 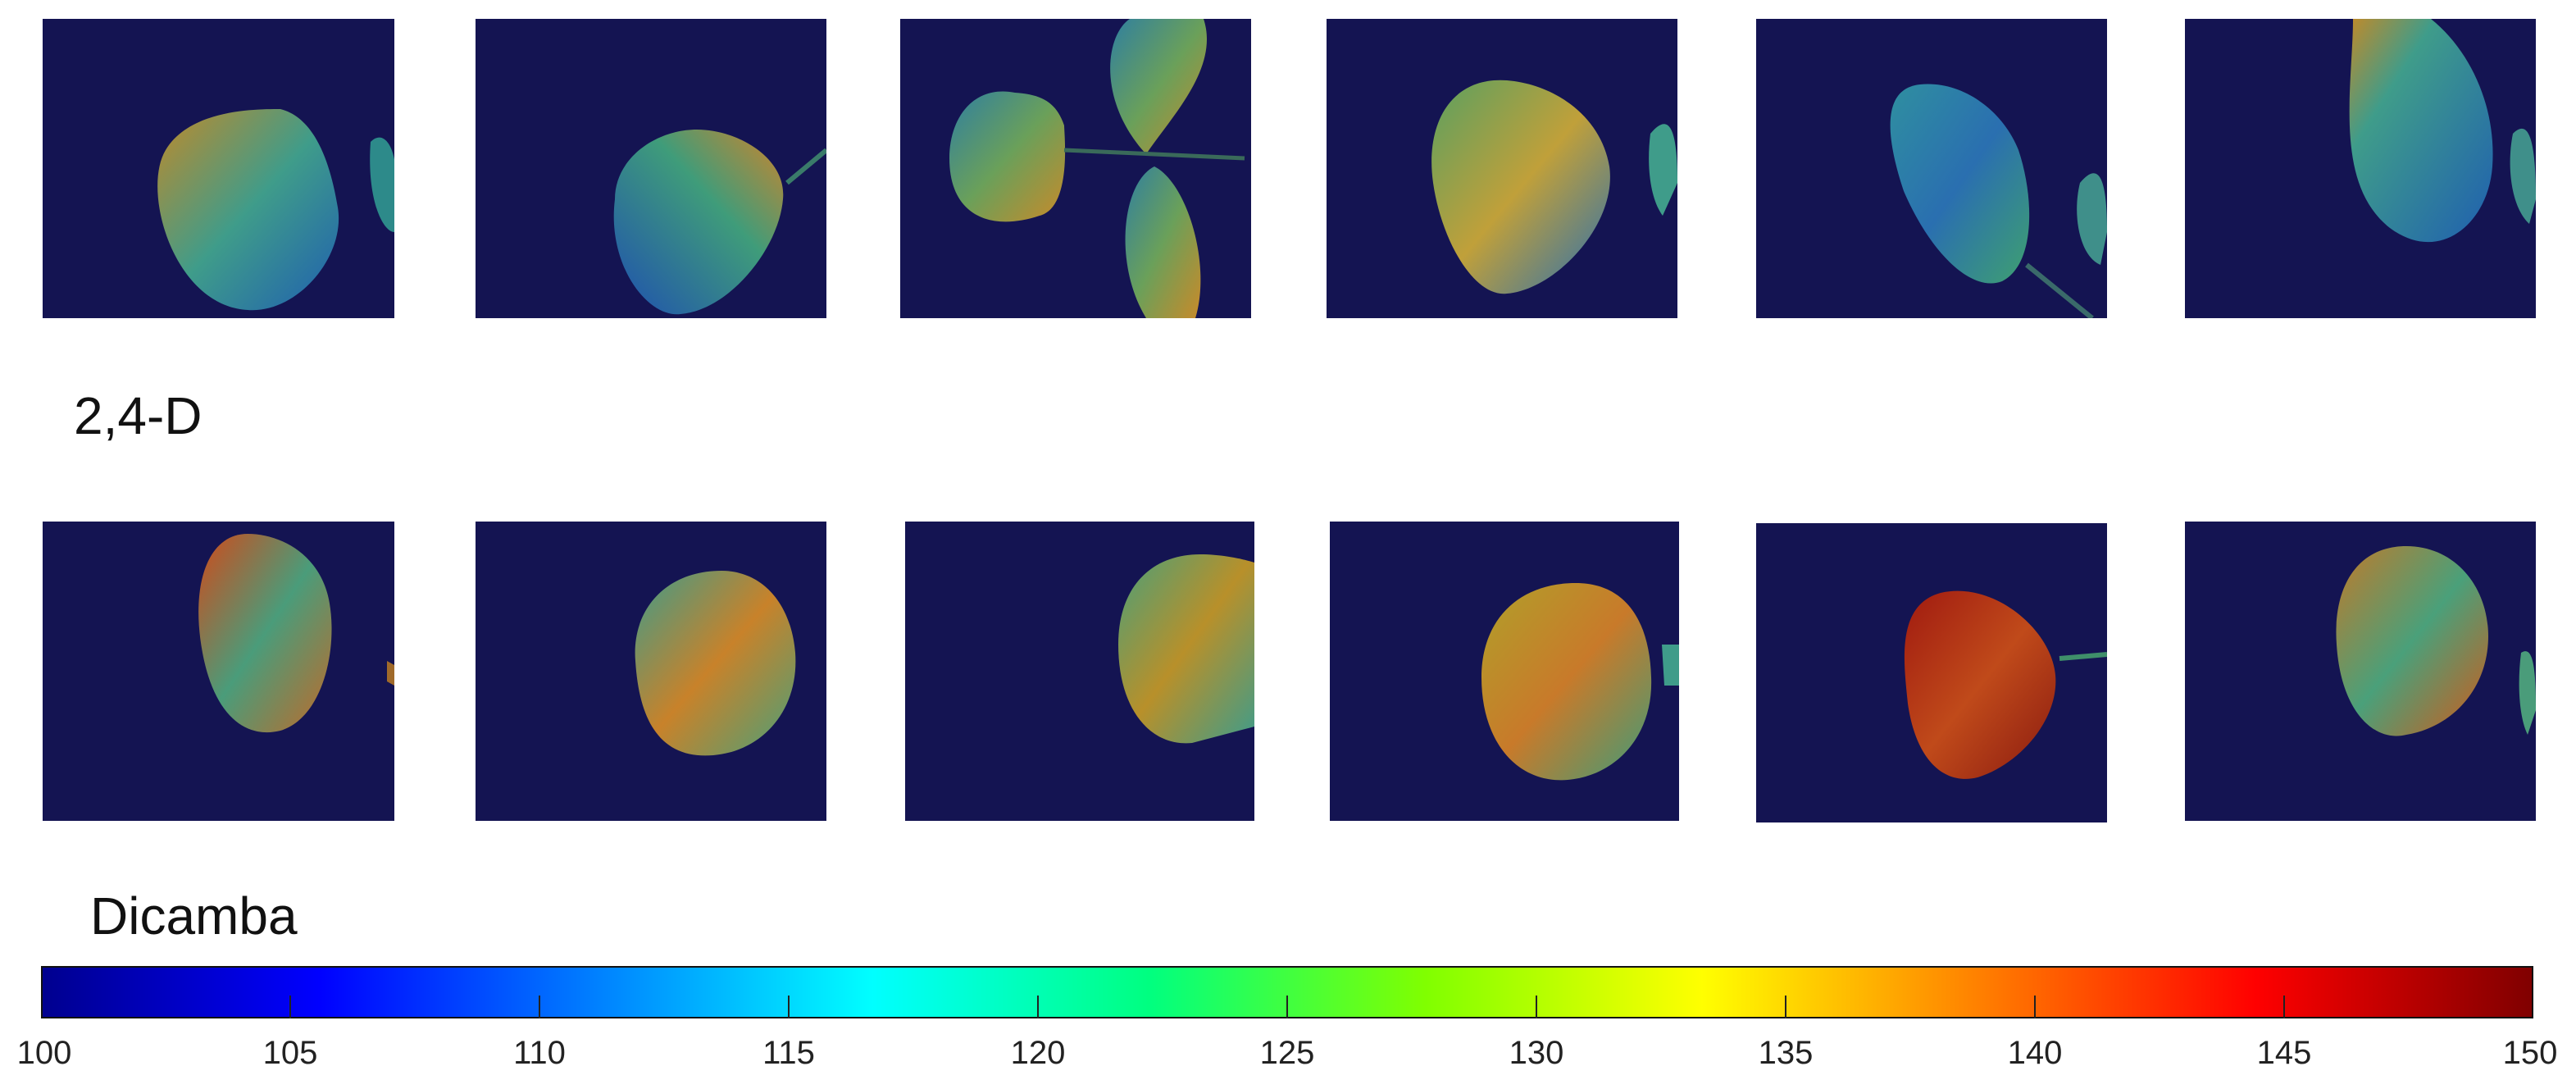 I want to click on colorbar-tick-label: 110, so click(x=539, y=1053).